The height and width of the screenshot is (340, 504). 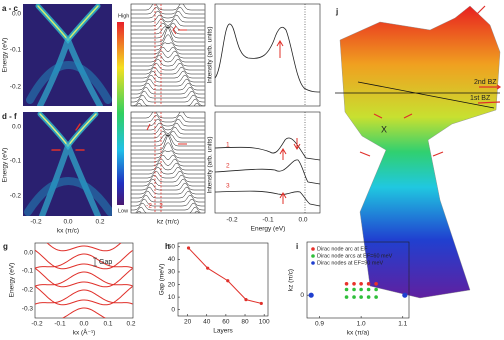 What do you see at coordinates (336, 11) in the screenshot?
I see `panel-label: j` at bounding box center [336, 11].